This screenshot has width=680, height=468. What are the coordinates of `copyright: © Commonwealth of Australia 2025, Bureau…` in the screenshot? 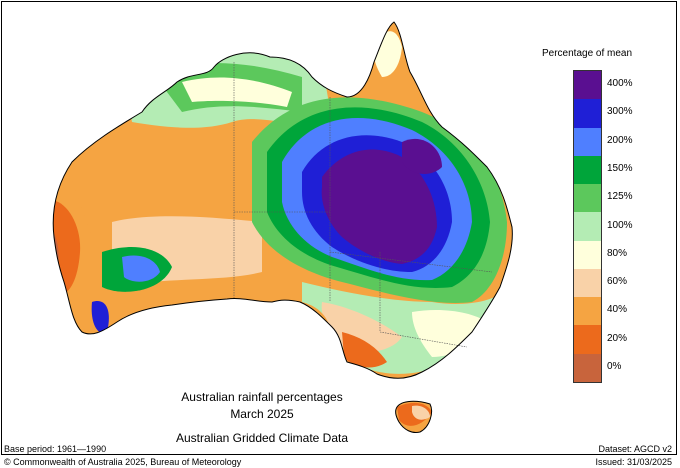 It's located at (123, 462).